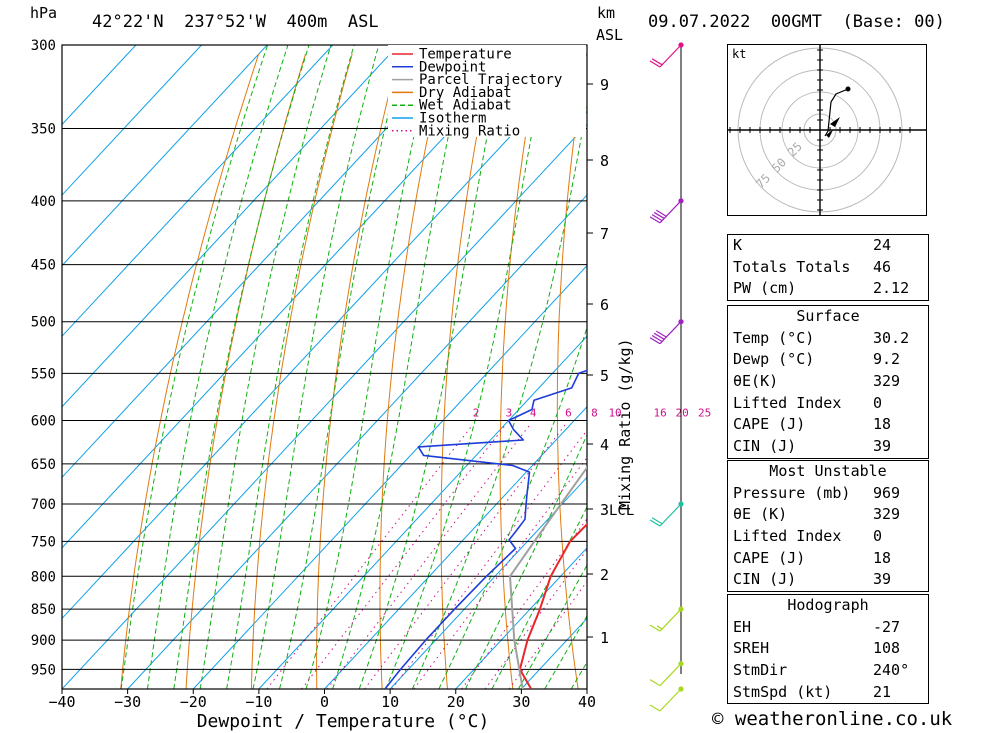  What do you see at coordinates (604, 305) in the screenshot?
I see `km-tick-label: 6` at bounding box center [604, 305].